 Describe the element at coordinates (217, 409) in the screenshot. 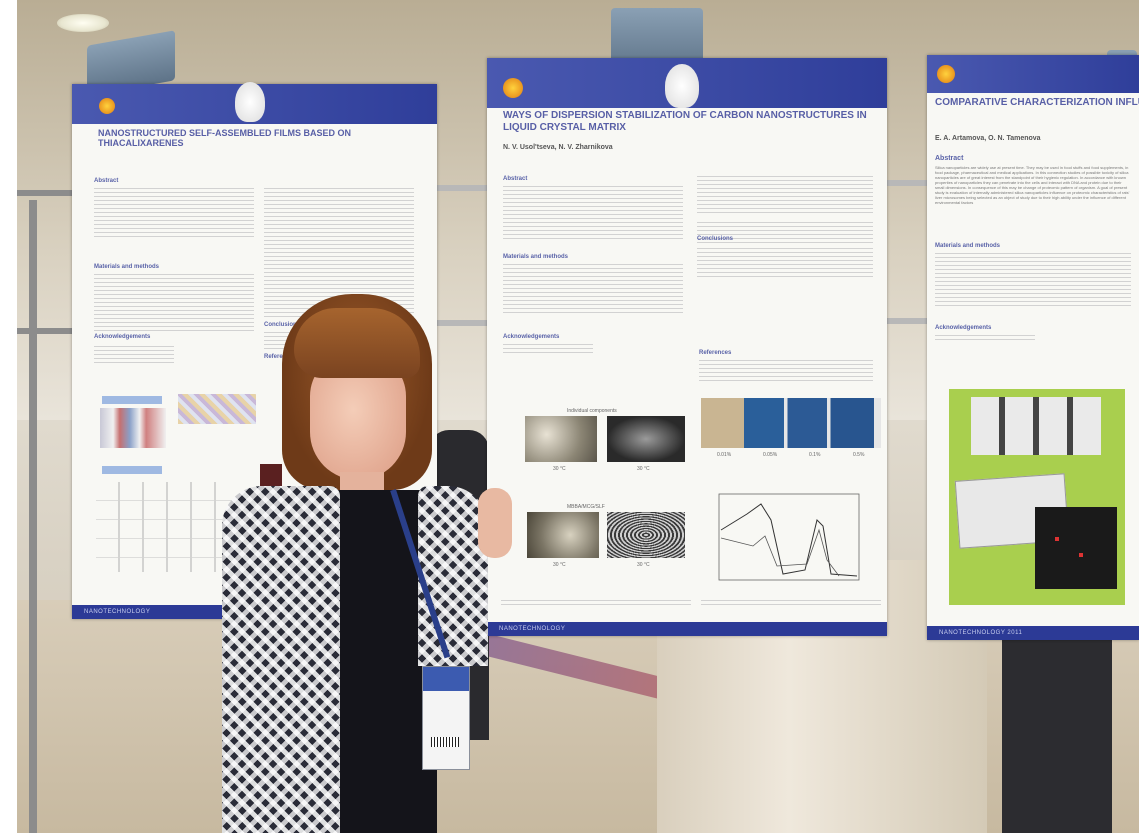

I see `molecule-figure` at that location.